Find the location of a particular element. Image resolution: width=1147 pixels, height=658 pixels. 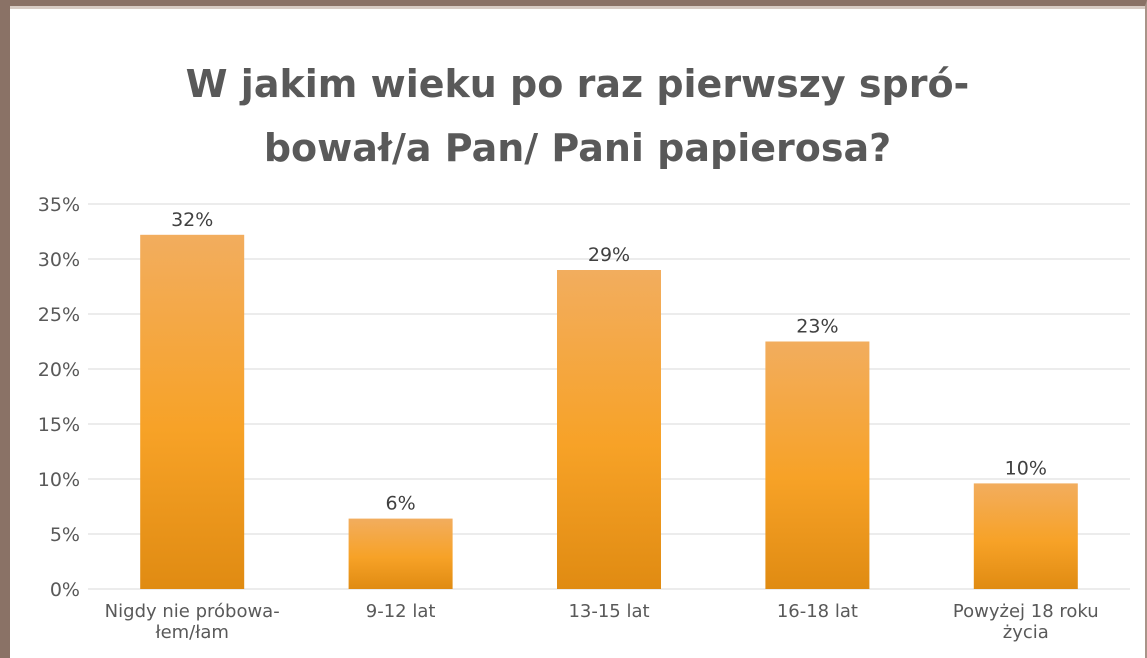

category-label: 13-15 lat is located at coordinates (608, 611).